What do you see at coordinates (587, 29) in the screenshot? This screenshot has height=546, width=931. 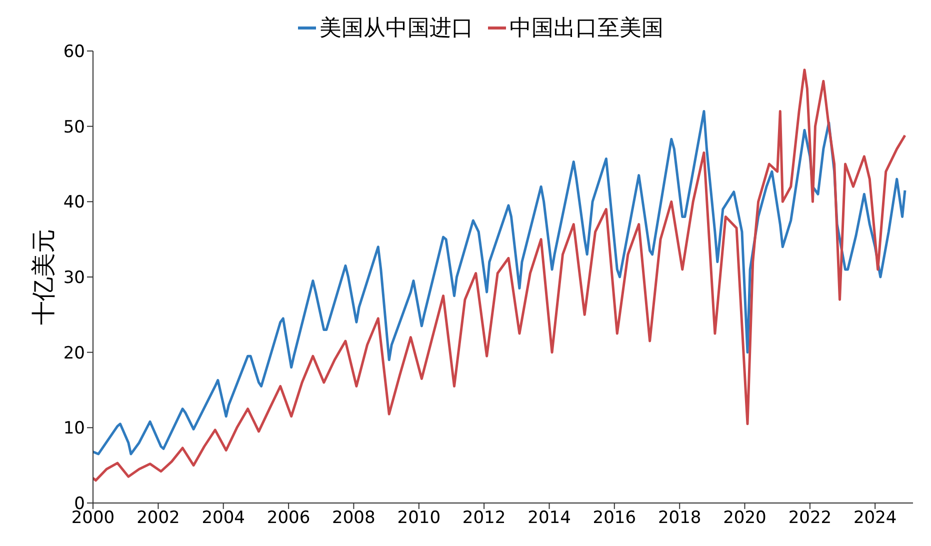 I see `legend-label: 中国出口至美国` at bounding box center [587, 29].